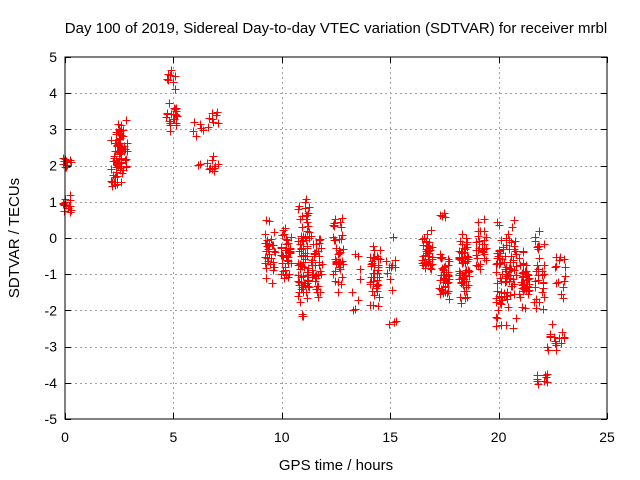  What do you see at coordinates (174, 437) in the screenshot?
I see `x-tick-label: 5` at bounding box center [174, 437].